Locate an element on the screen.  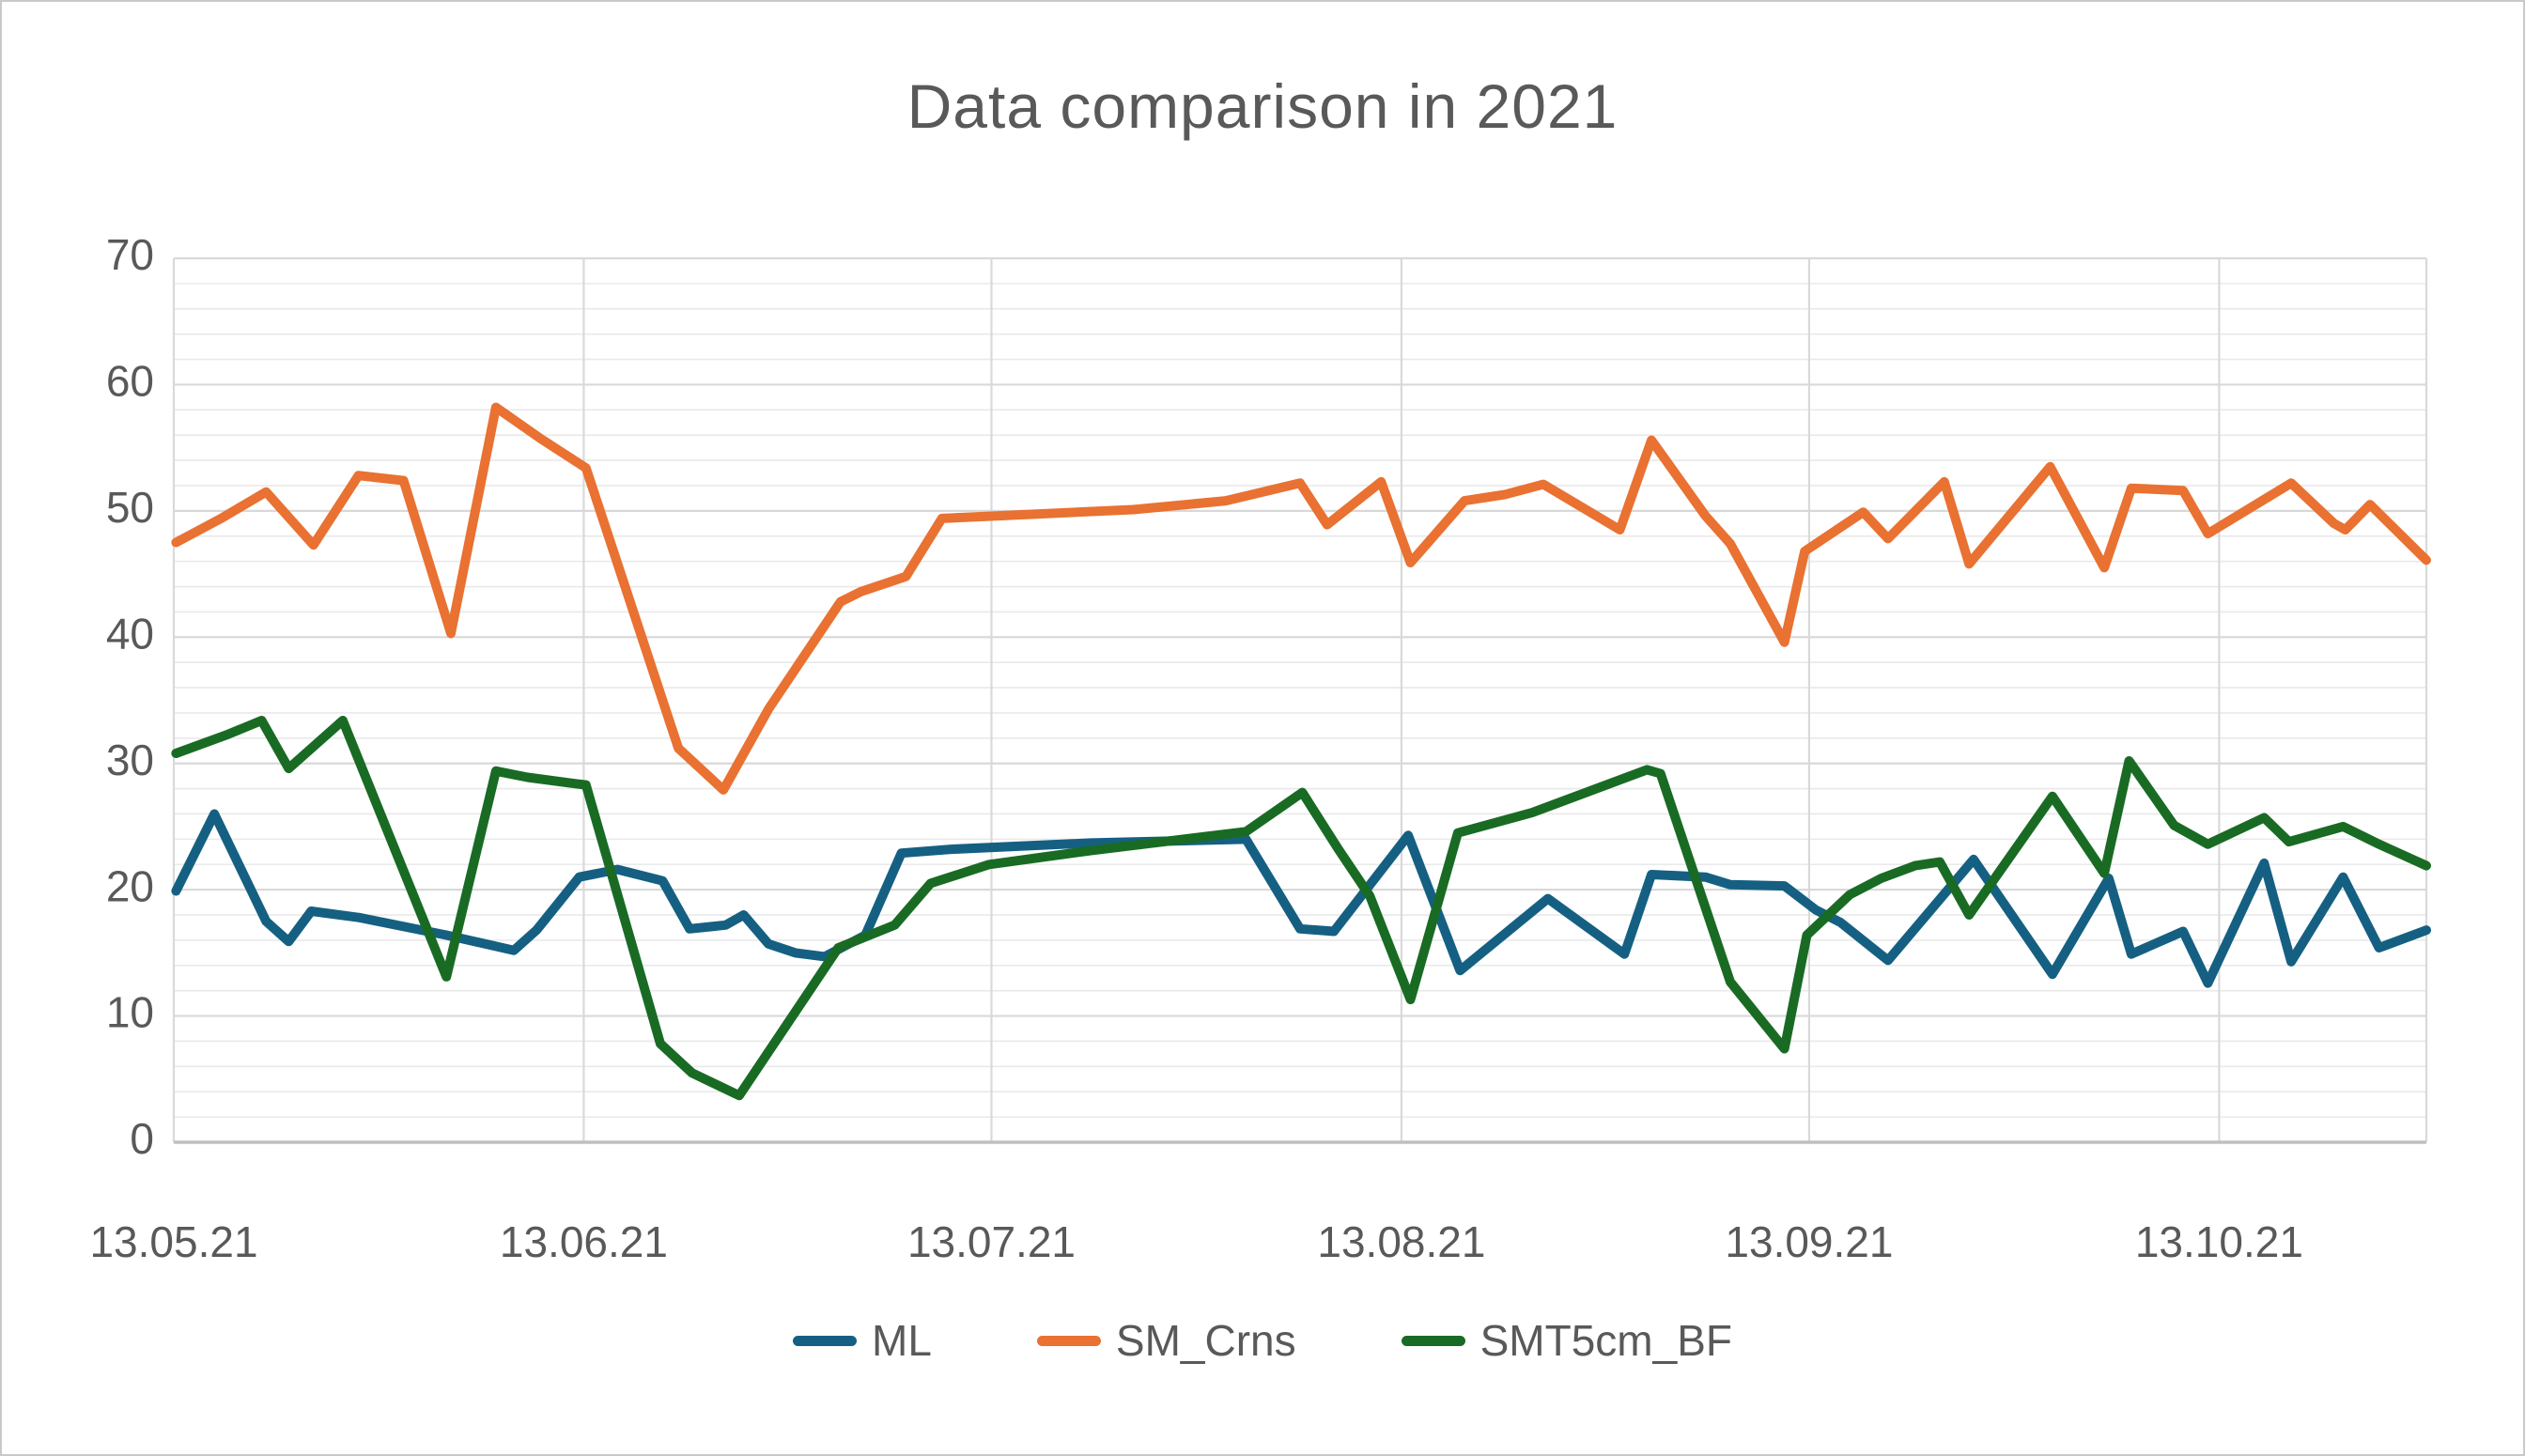
y-axis-tick-label: 60 is located at coordinates (130, 381).